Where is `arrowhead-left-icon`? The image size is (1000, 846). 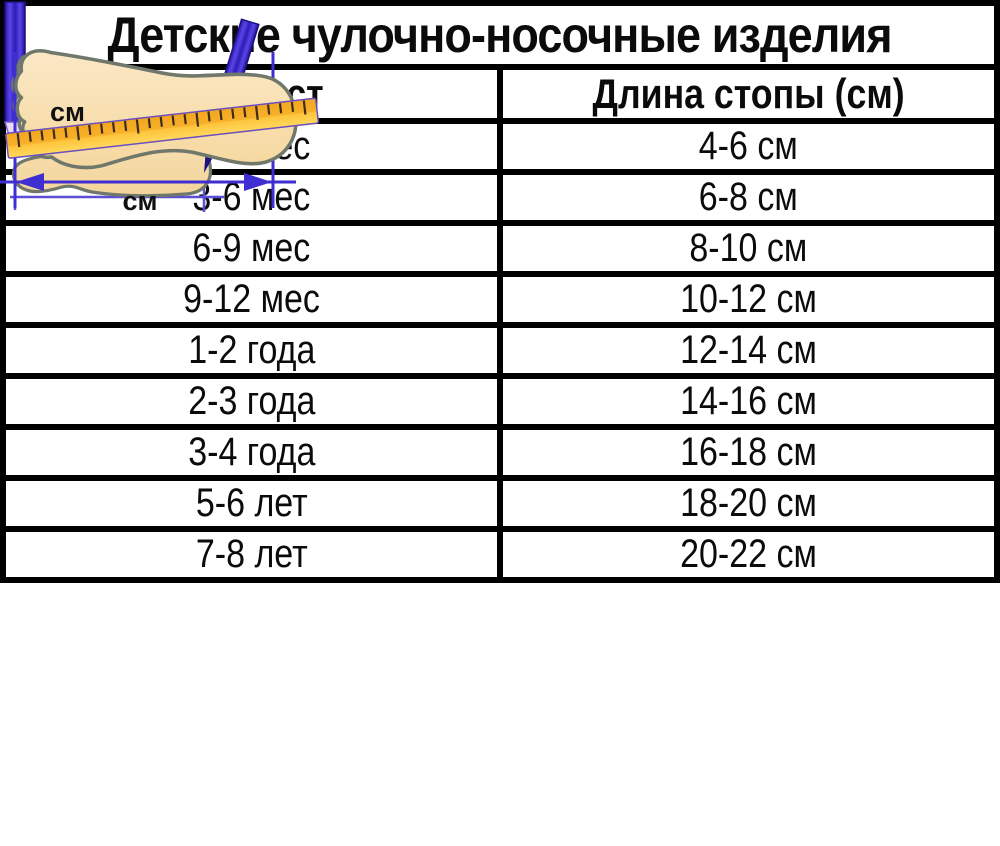
arrowhead-left-icon is located at coordinates (30, 182).